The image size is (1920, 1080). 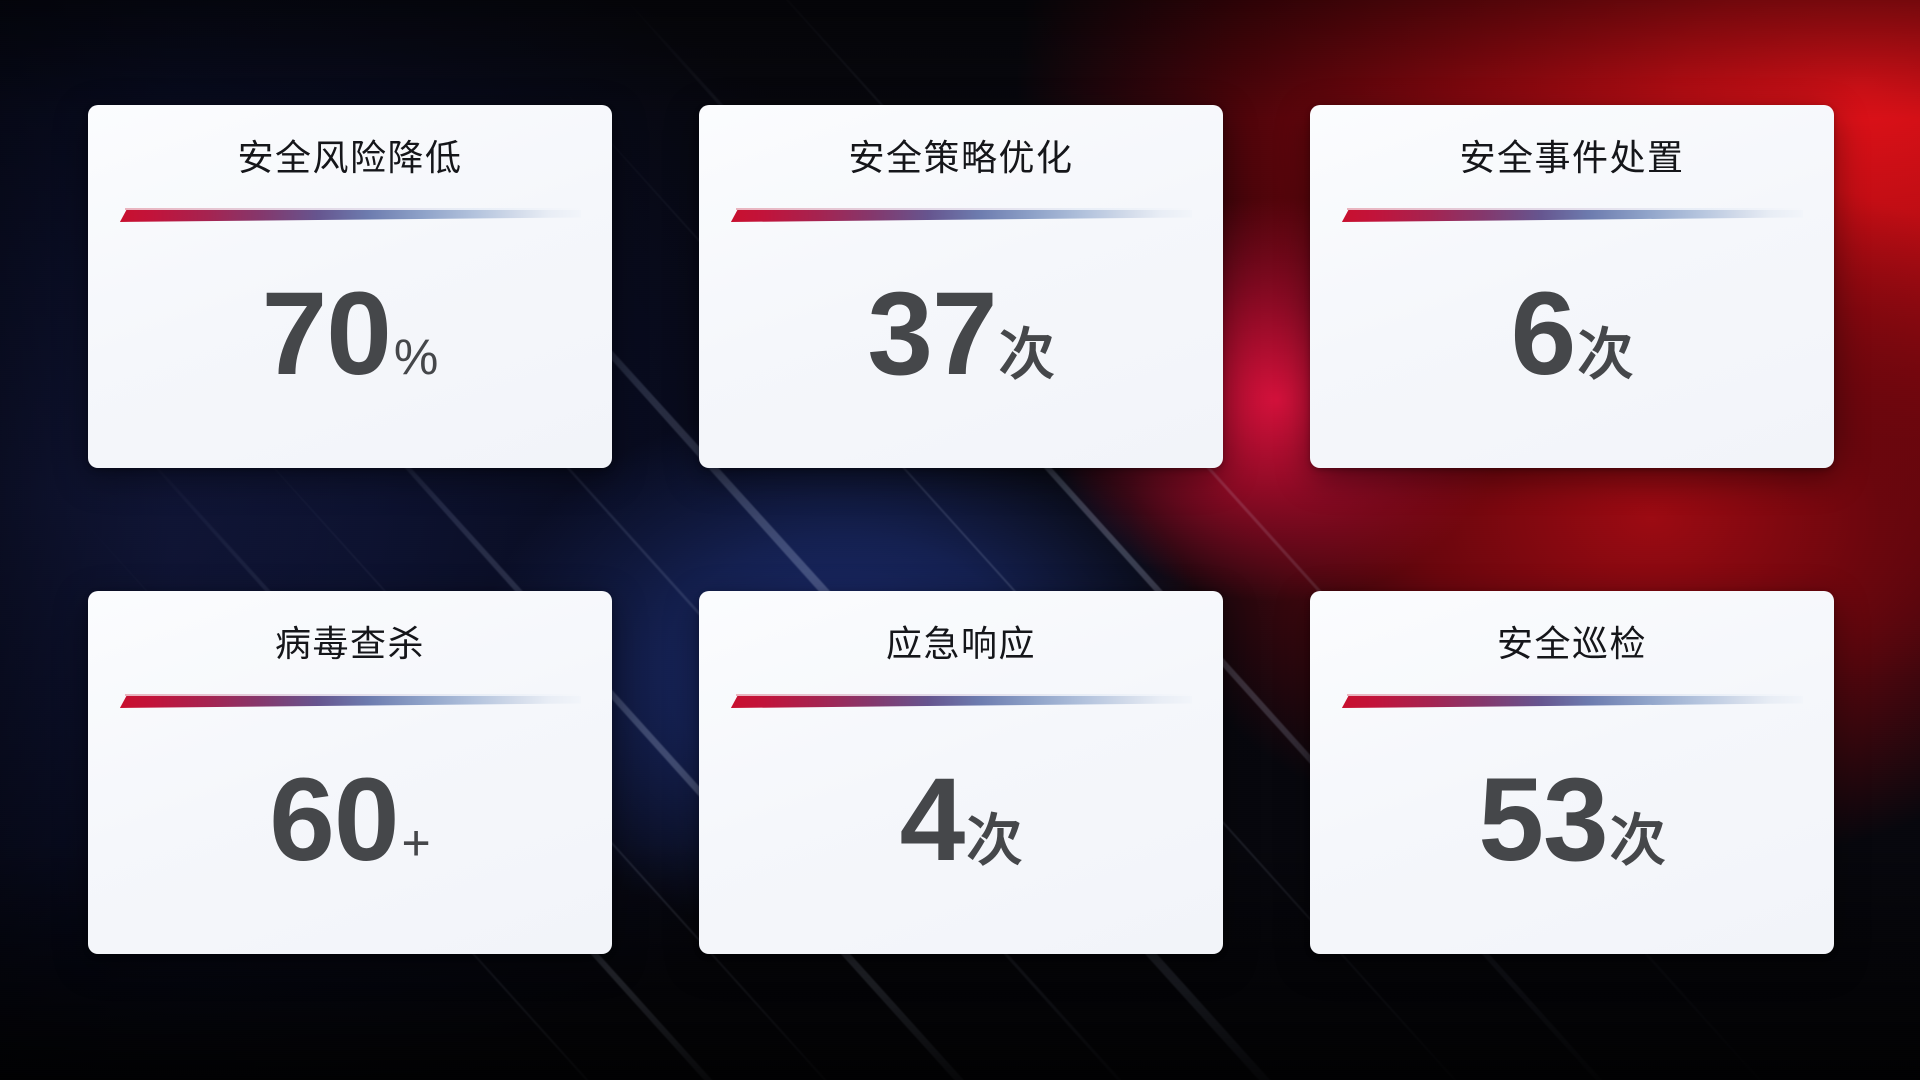 What do you see at coordinates (334, 820) in the screenshot?
I see `metric-value-number: 60` at bounding box center [334, 820].